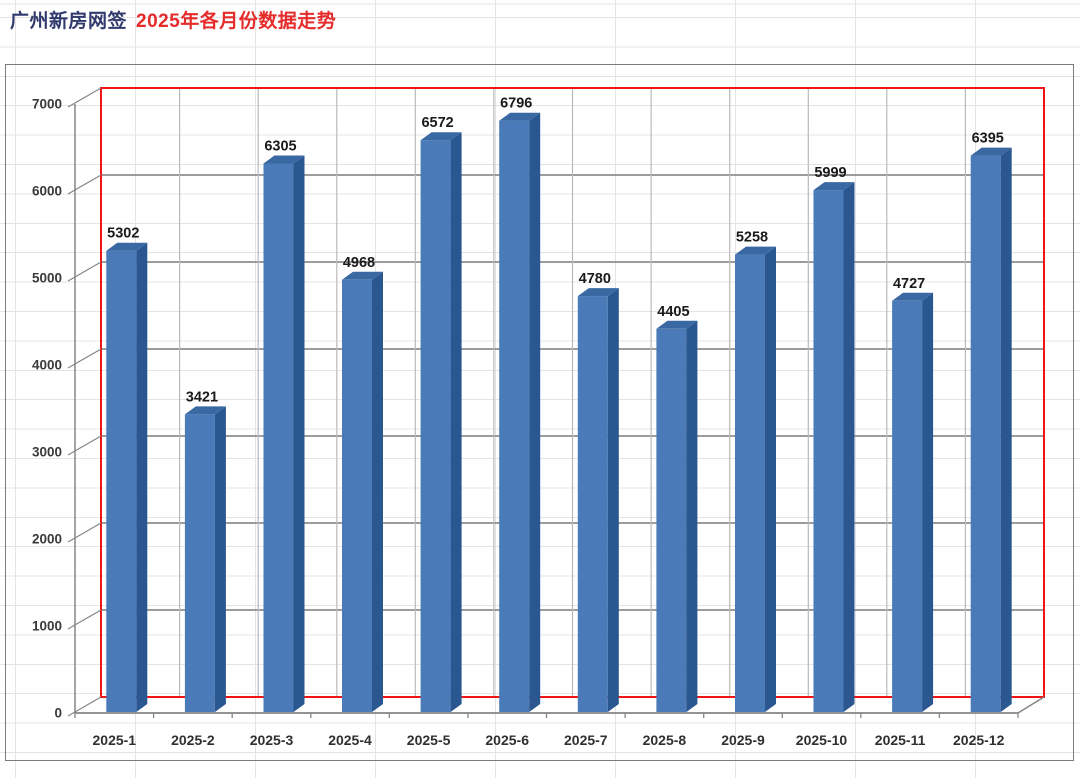  I want to click on y-axis-tick-label: 5000, so click(47, 278).